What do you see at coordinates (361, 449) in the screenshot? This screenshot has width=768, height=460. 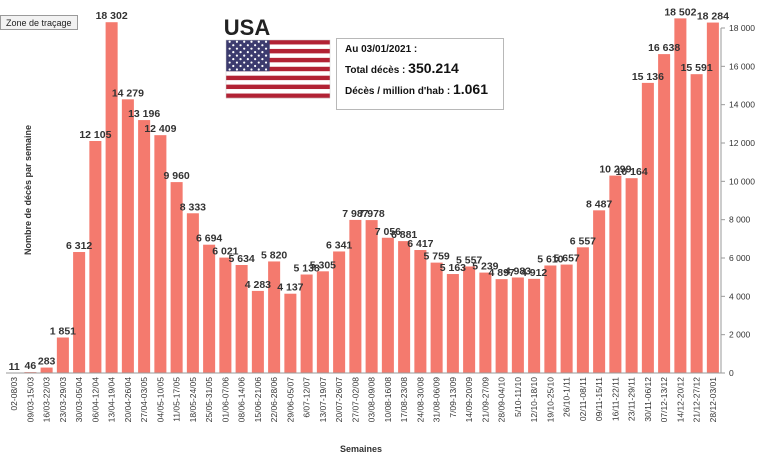 I see `x-axis-label: Semaines` at bounding box center [361, 449].